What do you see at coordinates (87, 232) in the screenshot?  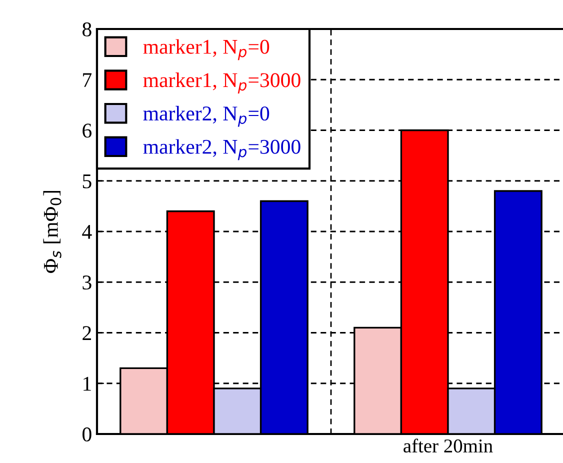 I see `y-tick-label: 4` at bounding box center [87, 232].